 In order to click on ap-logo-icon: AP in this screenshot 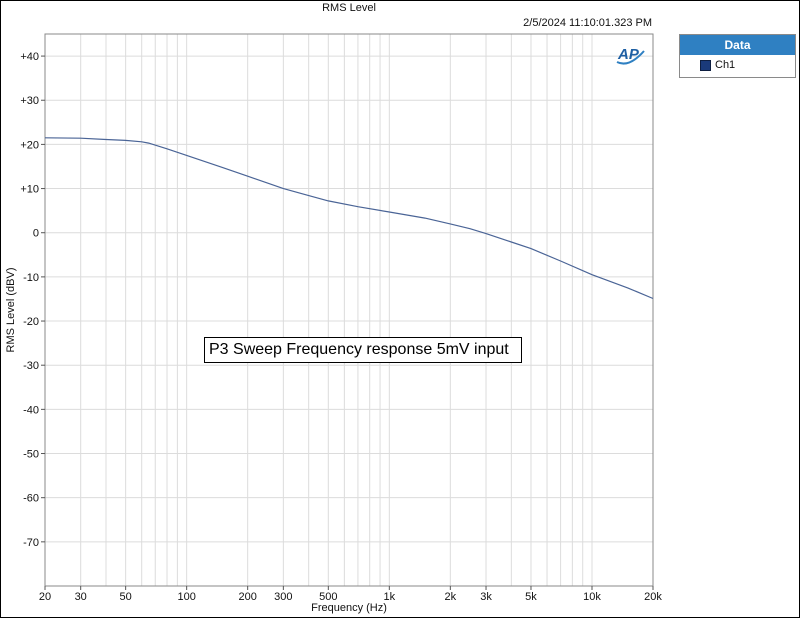, I will do `click(630, 55)`.